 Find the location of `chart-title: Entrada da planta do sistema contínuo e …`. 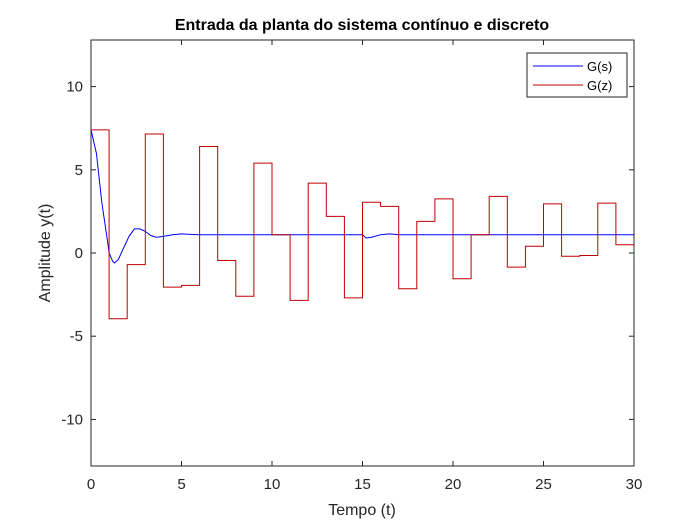

chart-title: Entrada da planta do sistema contínuo e … is located at coordinates (362, 25).